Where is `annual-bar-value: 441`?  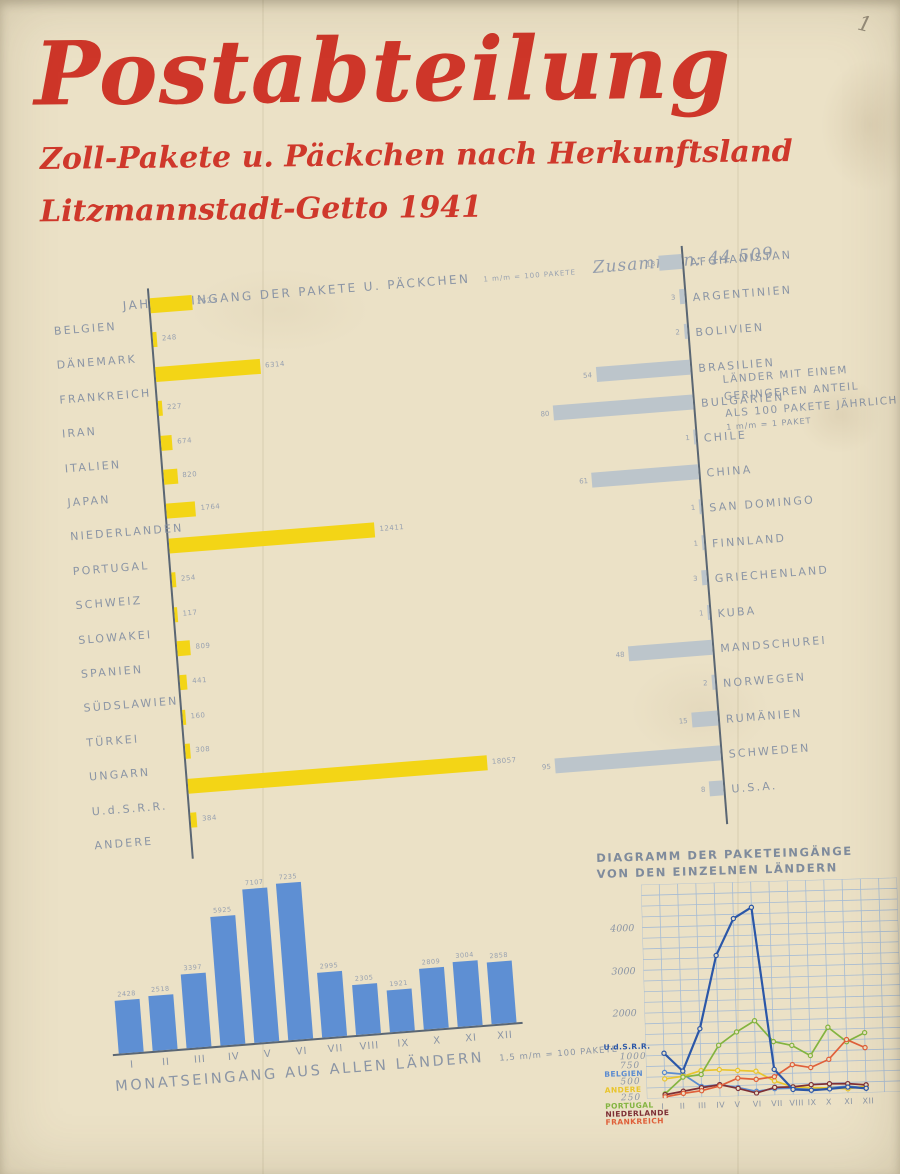 annual-bar-value: 441 is located at coordinates (199, 681).